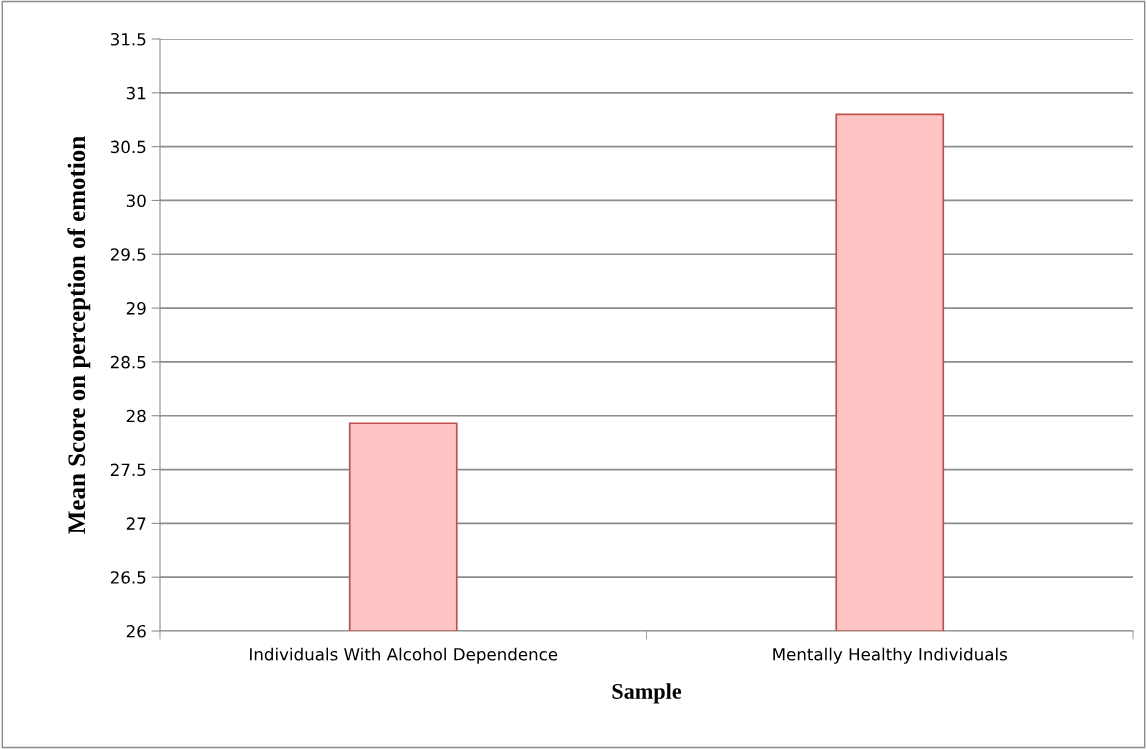 This screenshot has width=1147, height=749. Describe the element at coordinates (890, 655) in the screenshot. I see `x-tick-label: Mentally Healthy Individuals` at that location.